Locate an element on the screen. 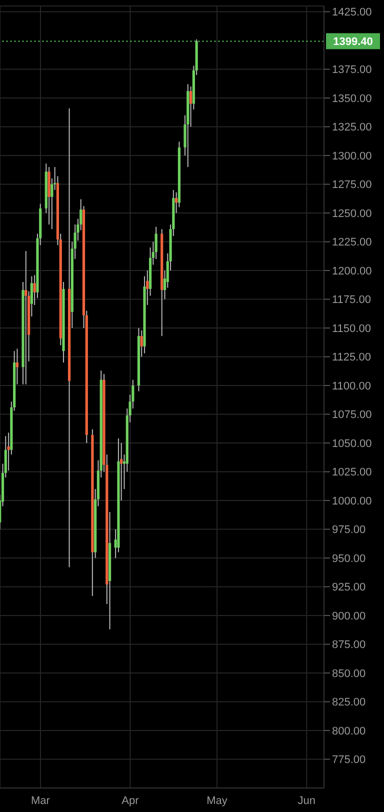  y-tick-label: 1325.00 is located at coordinates (352, 128).